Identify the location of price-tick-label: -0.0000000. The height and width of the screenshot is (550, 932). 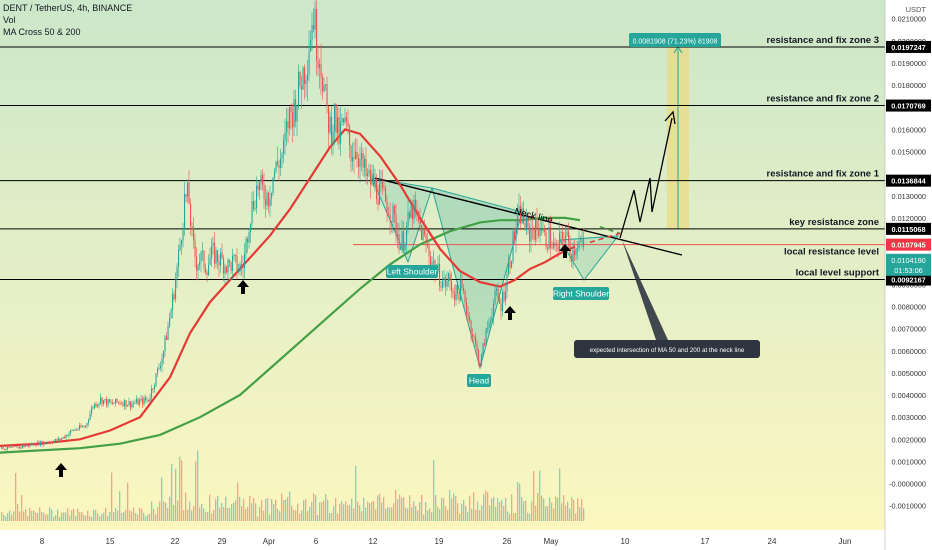
(907, 484).